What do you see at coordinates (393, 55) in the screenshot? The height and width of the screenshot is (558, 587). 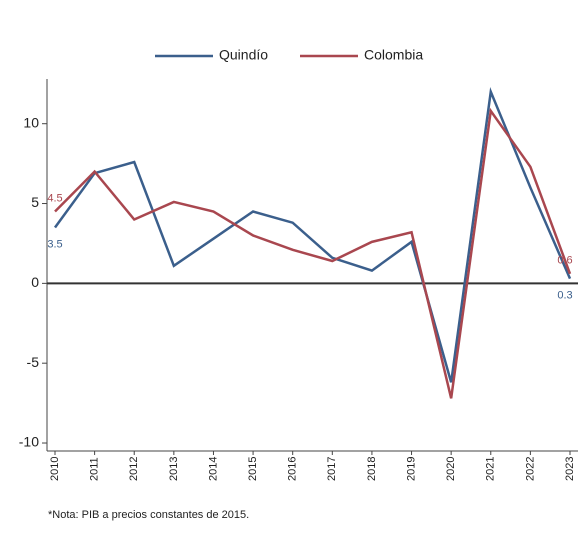 I see `legend-label: Colombia` at bounding box center [393, 55].